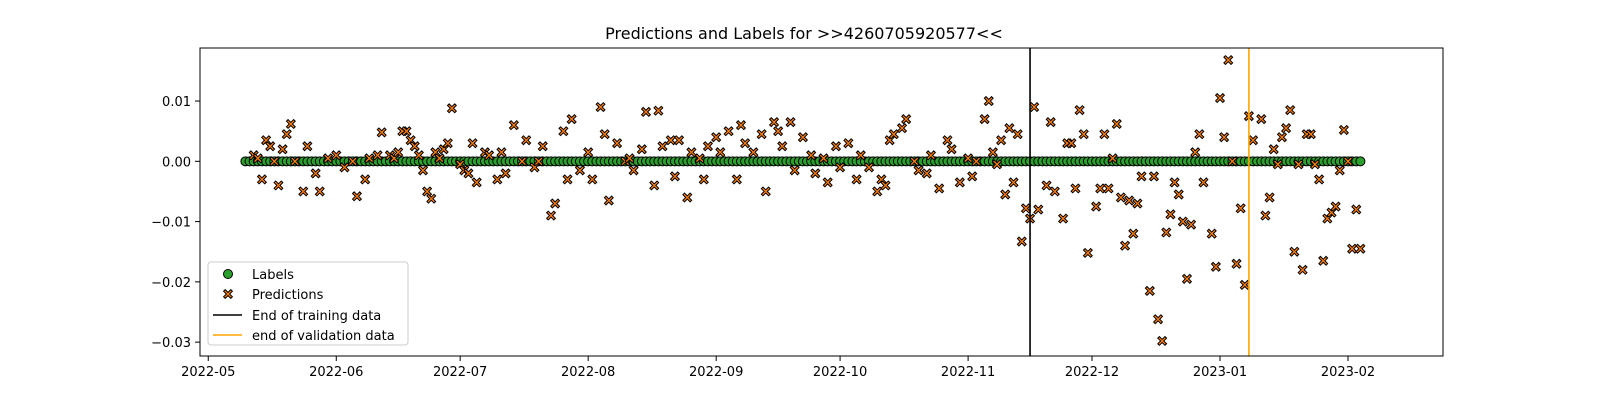 This screenshot has height=400, width=1600. Describe the element at coordinates (716, 372) in the screenshot. I see `x-tick-label: 2022-09` at that location.